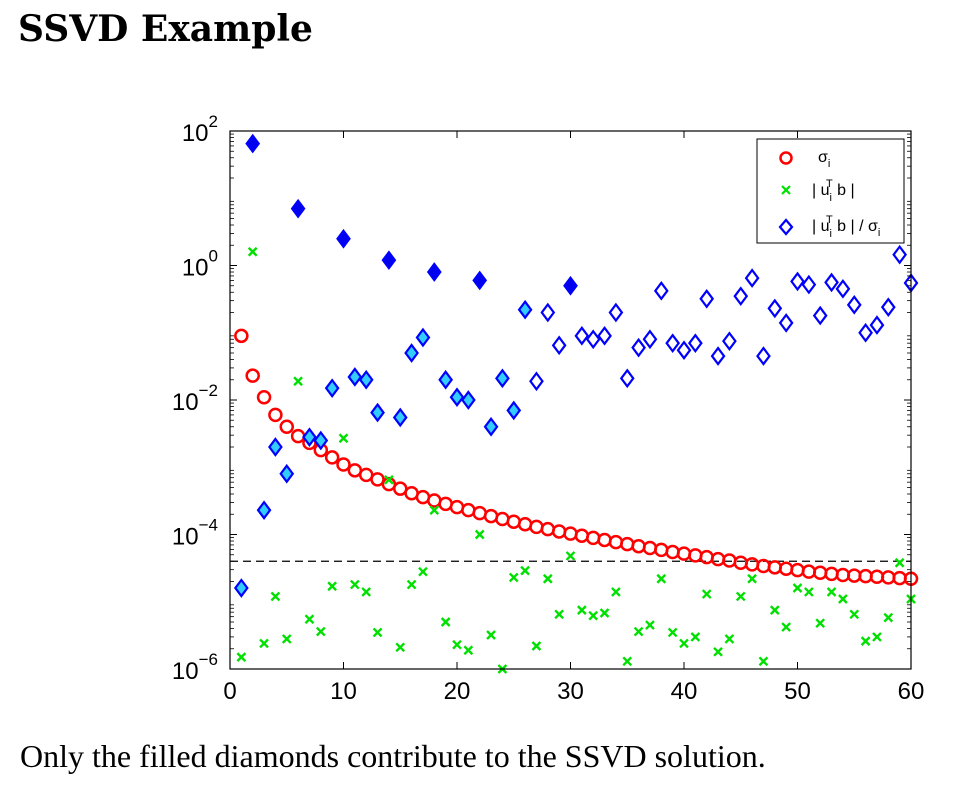 This screenshot has width=961, height=807. What do you see at coordinates (195, 533) in the screenshot?
I see `y-tick-label: 10⁻⁴` at bounding box center [195, 533].